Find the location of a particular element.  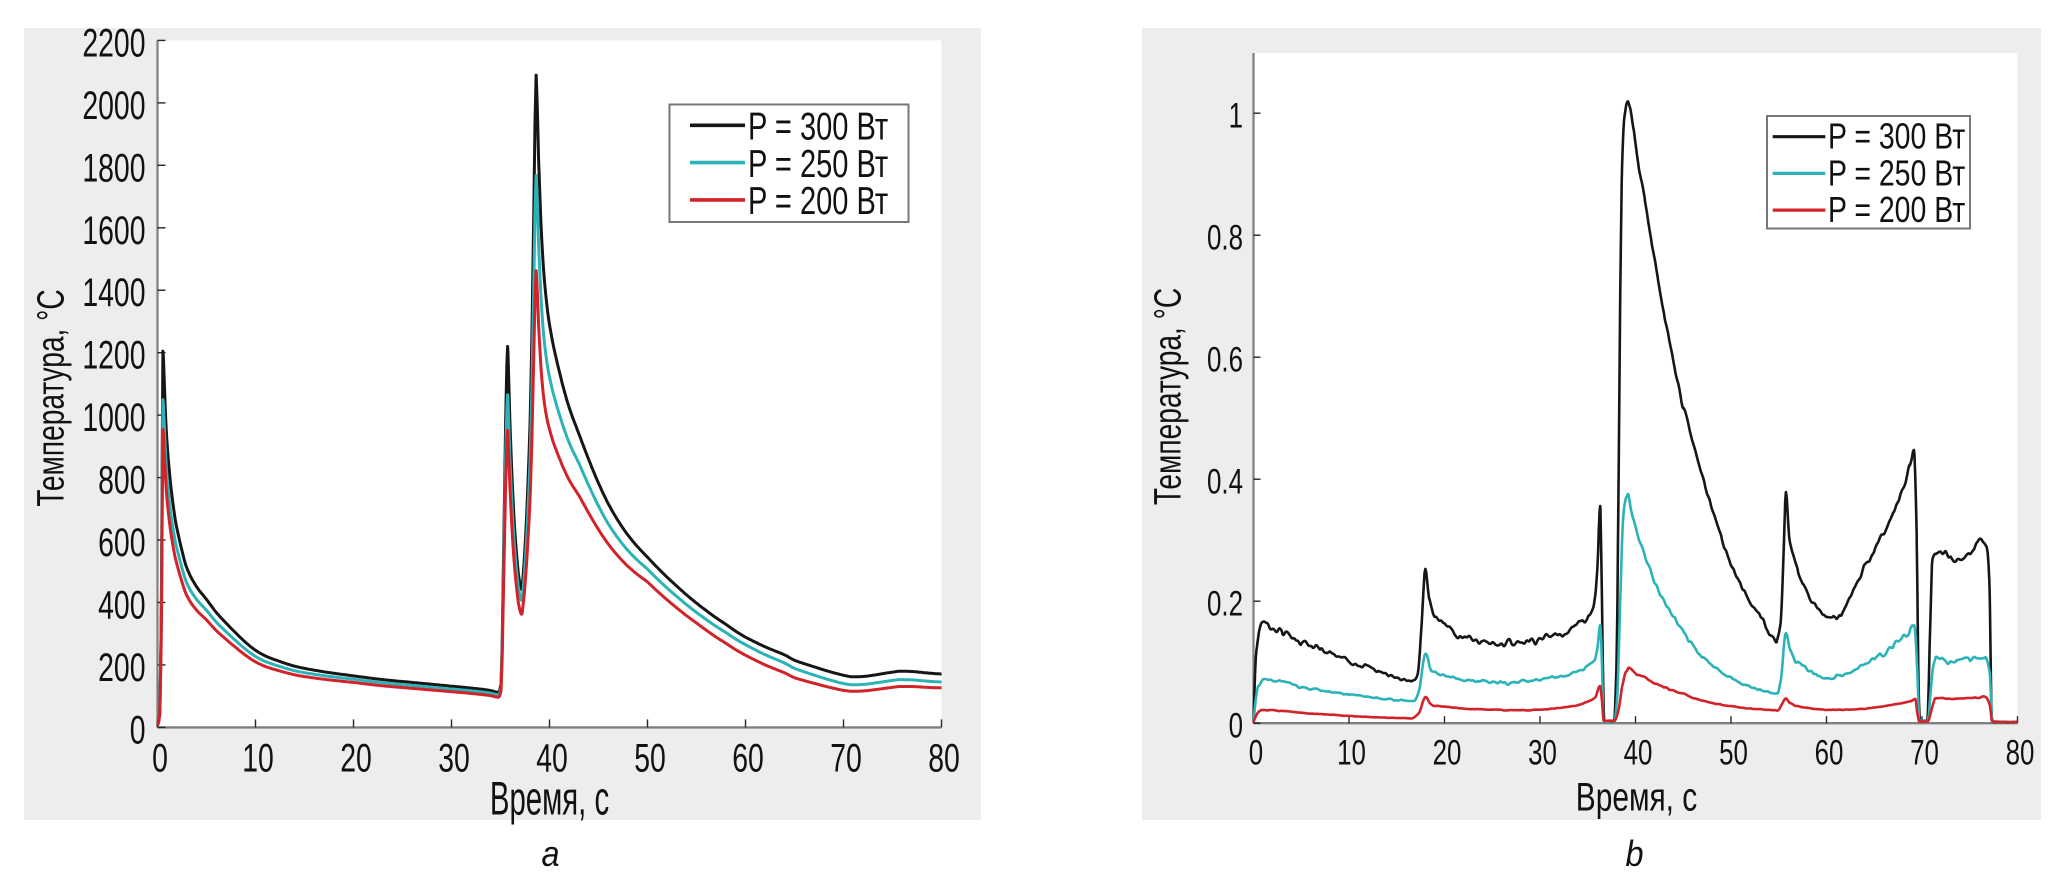

svg-text: b is located at coordinates (1634, 854).